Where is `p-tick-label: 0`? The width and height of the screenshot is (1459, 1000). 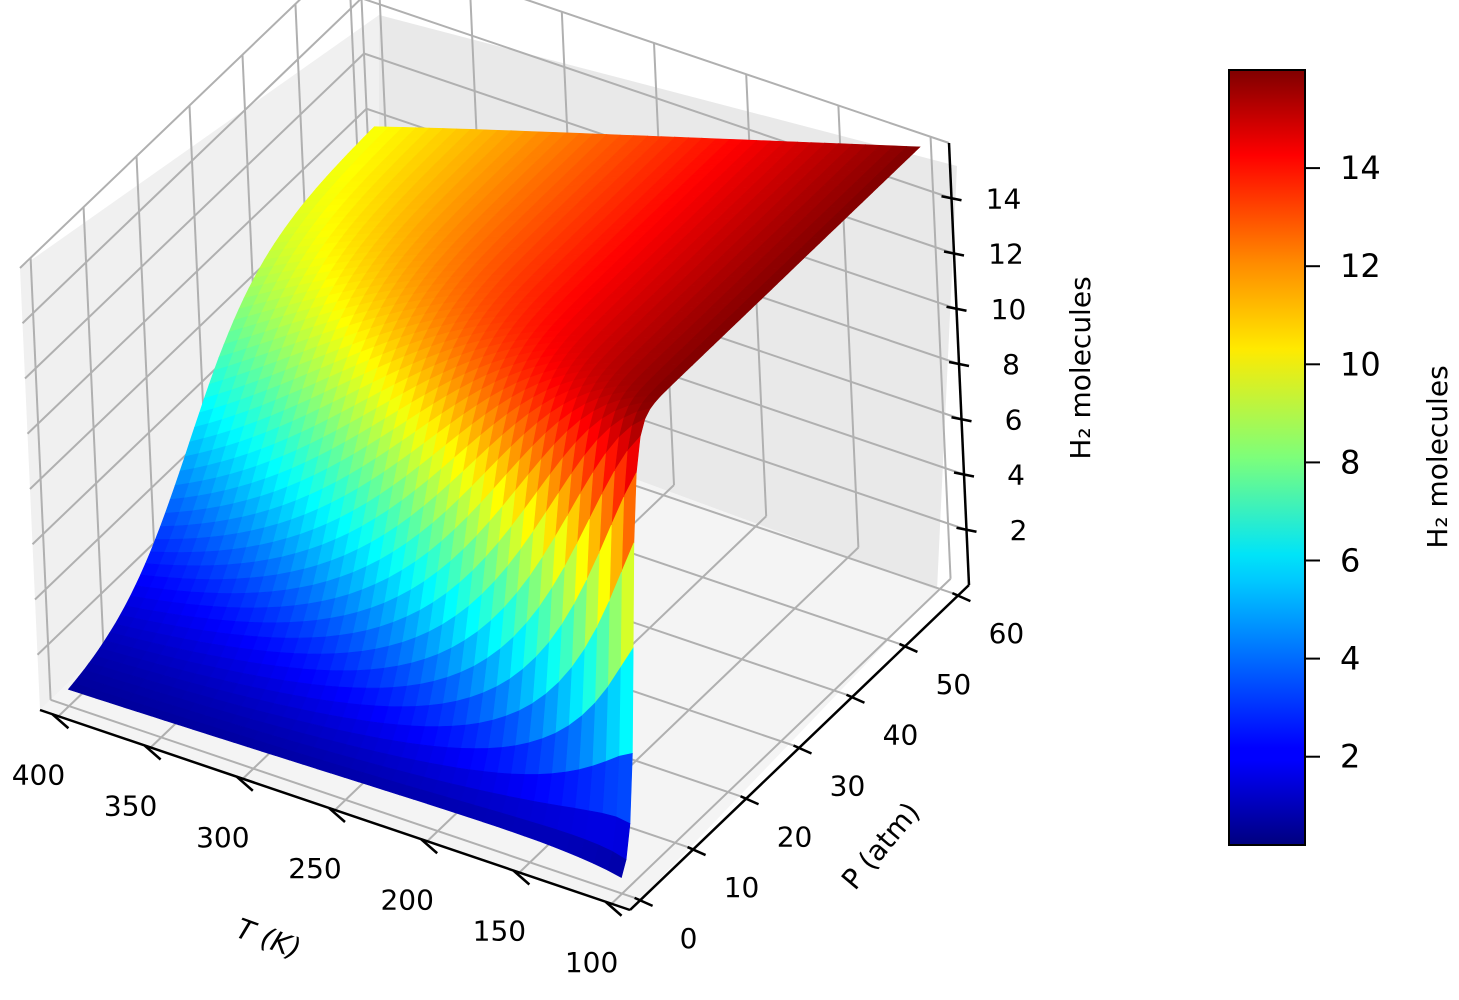
p-tick-label: 0 is located at coordinates (689, 938).